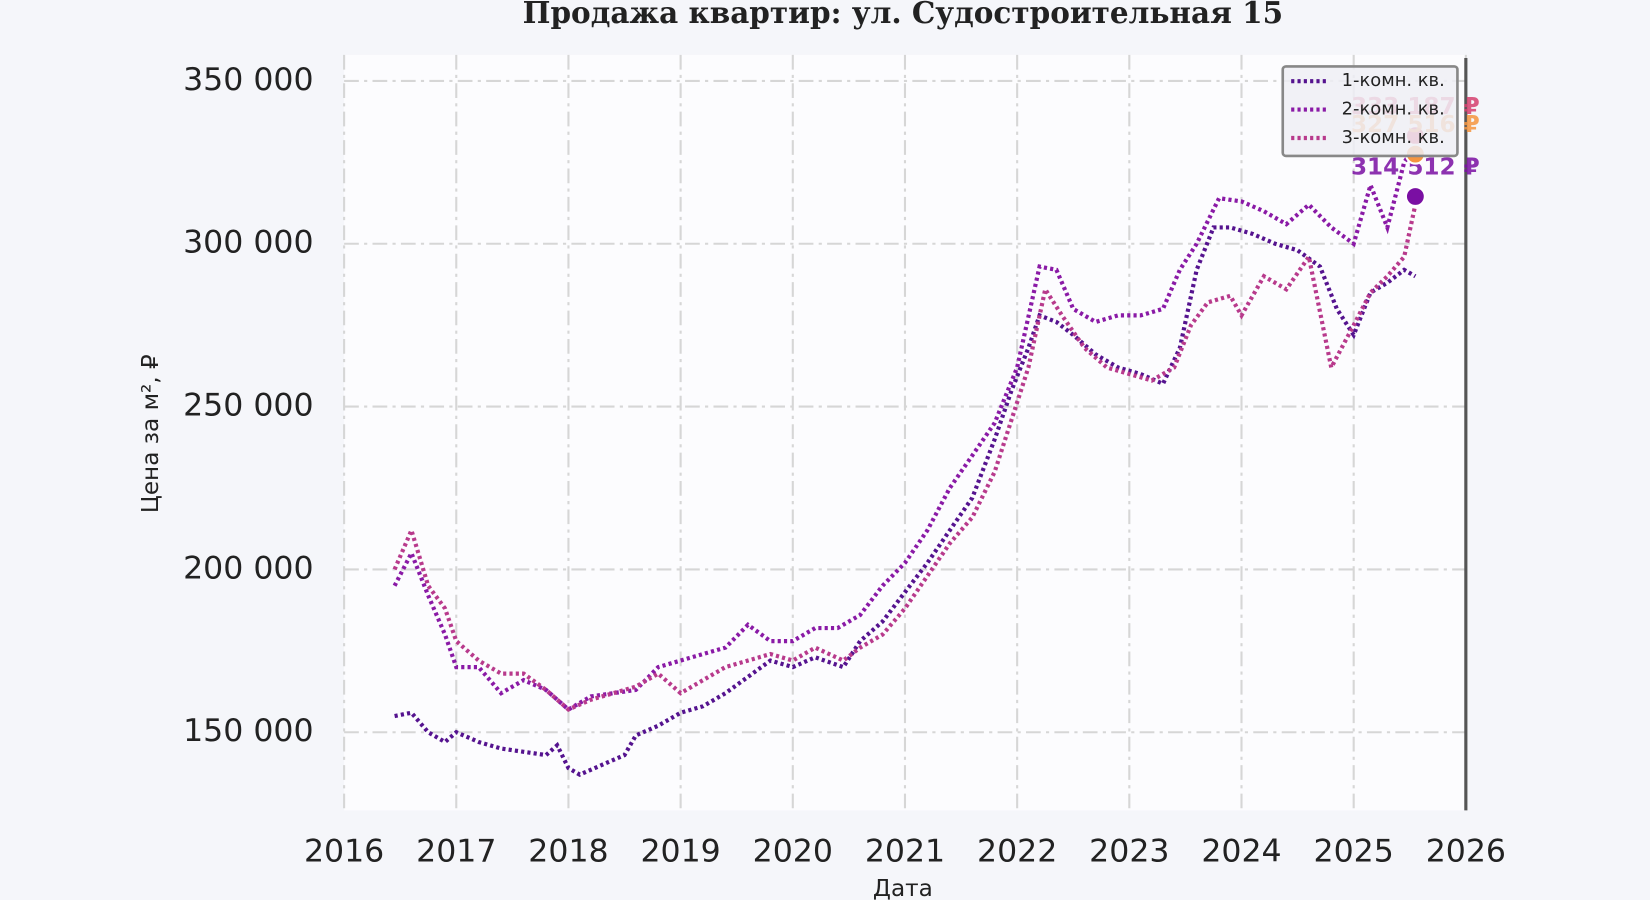 The image size is (1650, 900). I want to click on x-tick-label: 2026, so click(1466, 852).